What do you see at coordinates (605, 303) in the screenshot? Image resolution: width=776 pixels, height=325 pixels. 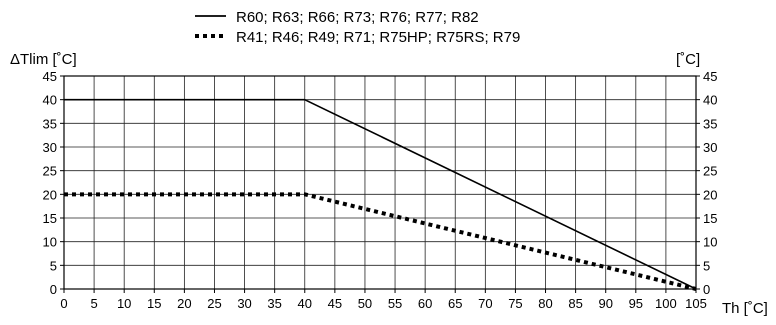 I see `x-tick-label: 90` at bounding box center [605, 303].